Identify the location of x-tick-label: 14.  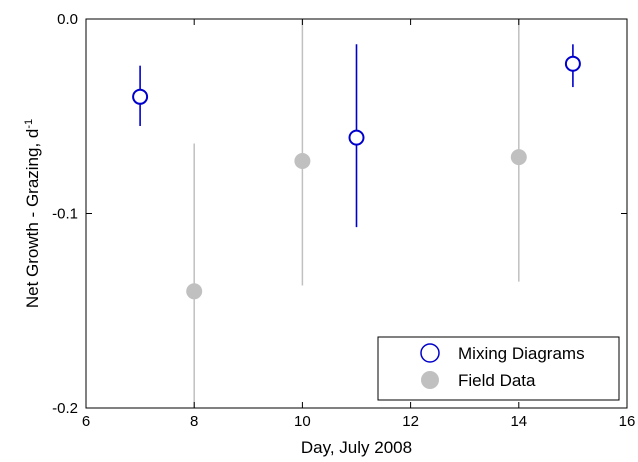
(518, 421).